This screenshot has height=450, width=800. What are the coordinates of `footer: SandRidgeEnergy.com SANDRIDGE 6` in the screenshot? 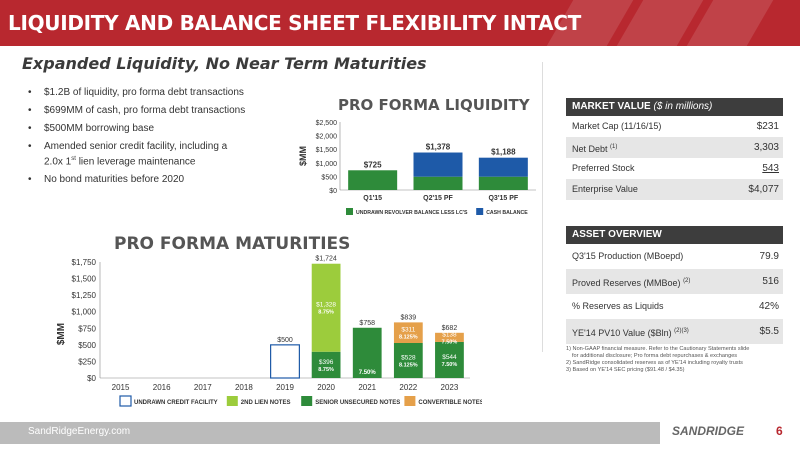 It's located at (400, 435).